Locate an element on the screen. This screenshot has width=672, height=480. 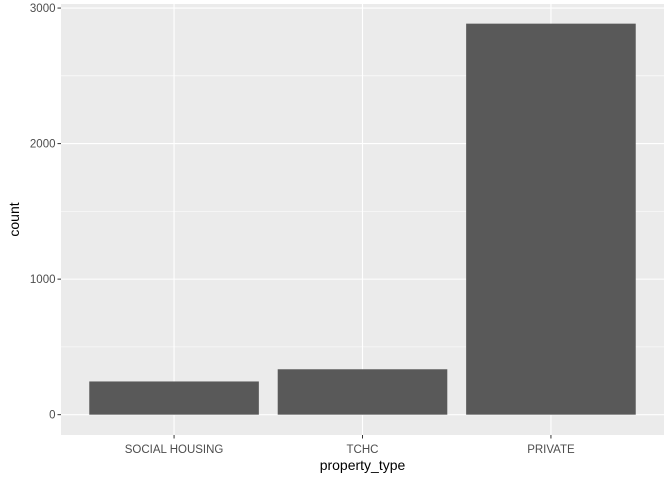
y-axis: 0 1000 2000 3000 is located at coordinates (45, 212).